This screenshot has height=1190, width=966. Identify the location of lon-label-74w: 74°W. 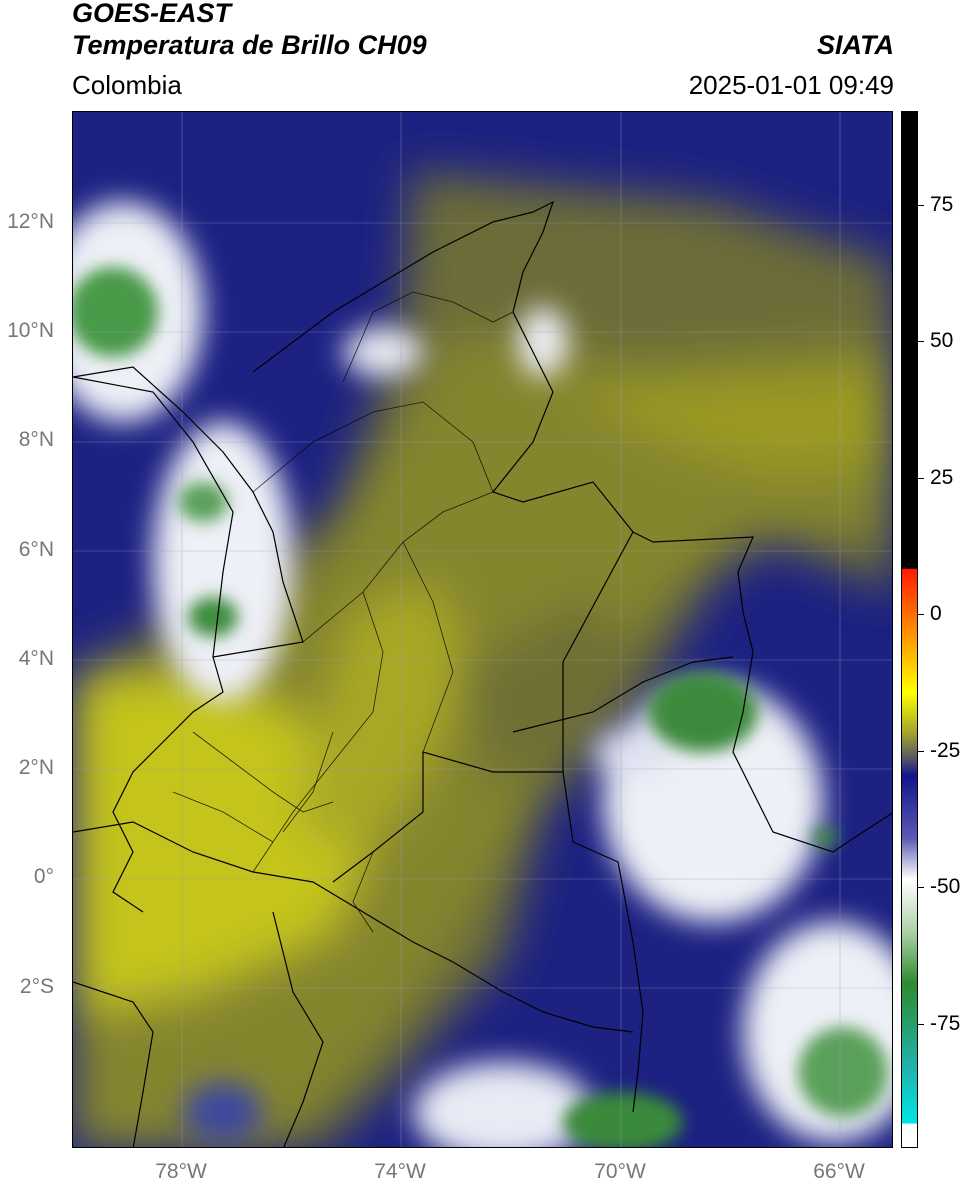
(400, 1171).